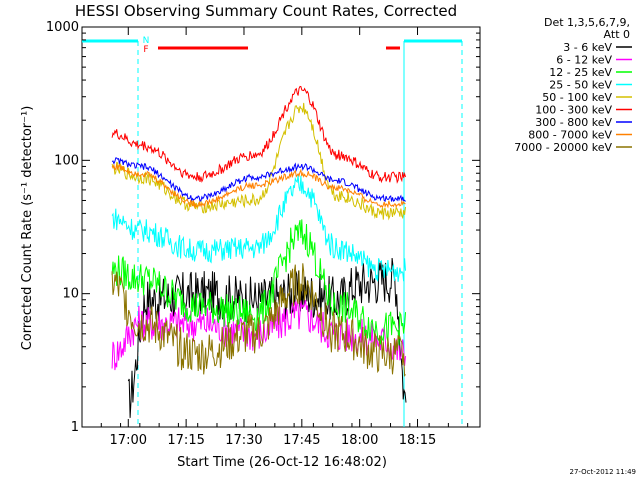 The height and width of the screenshot is (480, 640). What do you see at coordinates (27, 228) in the screenshot?
I see `y-axis-label: Corrected Count Rate (s⁻¹ detector⁻¹)` at bounding box center [27, 228].